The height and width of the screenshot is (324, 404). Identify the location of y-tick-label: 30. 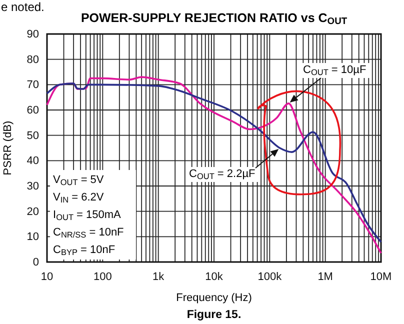
(32, 186).